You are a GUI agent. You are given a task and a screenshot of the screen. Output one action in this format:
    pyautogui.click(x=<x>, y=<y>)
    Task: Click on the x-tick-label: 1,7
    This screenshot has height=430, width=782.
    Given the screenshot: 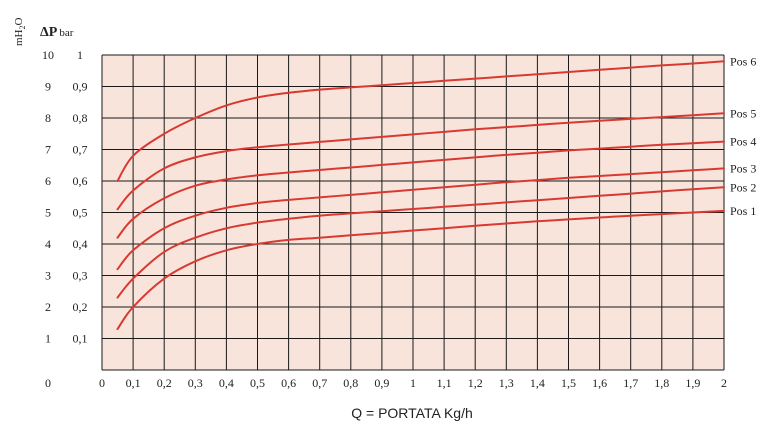 What is the action you would take?
    pyautogui.click(x=630, y=383)
    